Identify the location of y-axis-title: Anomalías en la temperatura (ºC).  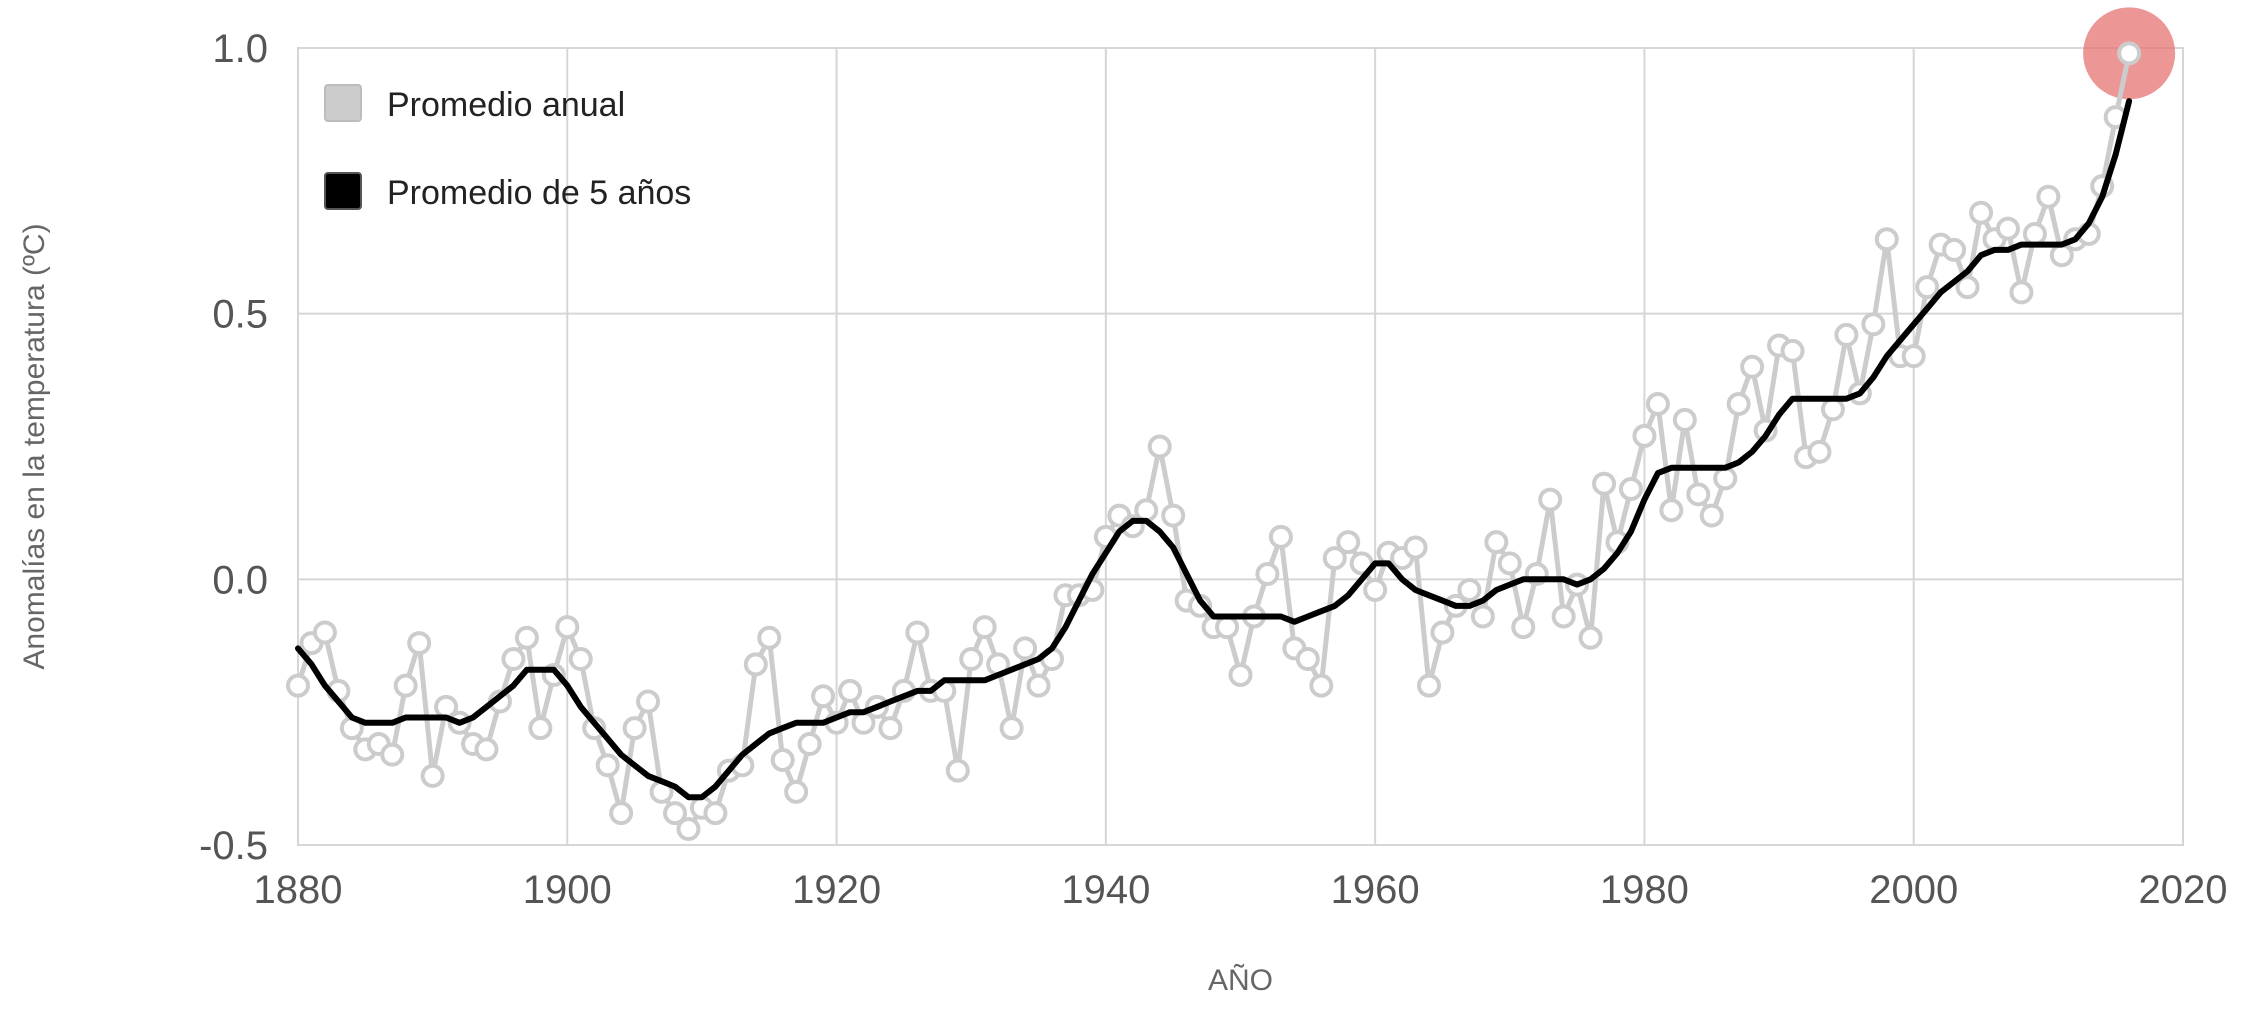
(34, 446).